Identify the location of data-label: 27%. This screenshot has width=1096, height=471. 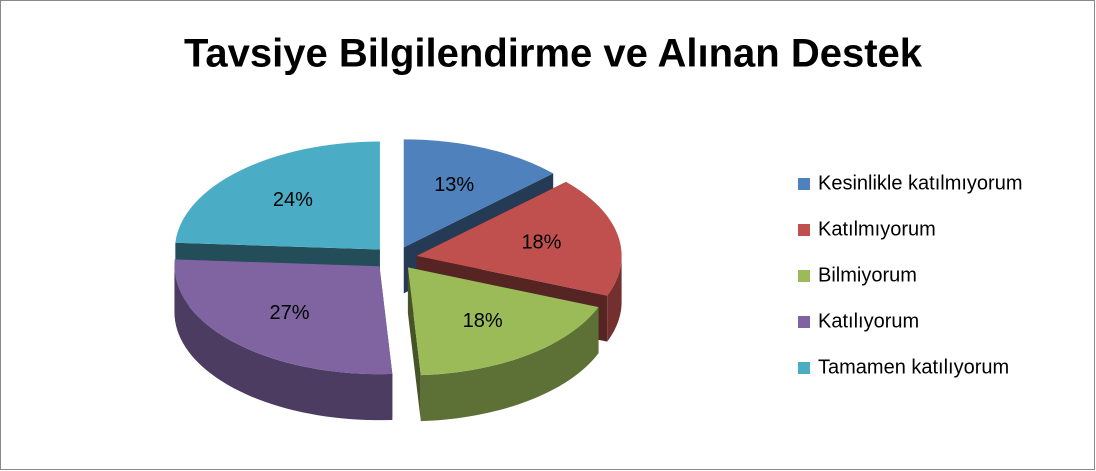
(290, 313).